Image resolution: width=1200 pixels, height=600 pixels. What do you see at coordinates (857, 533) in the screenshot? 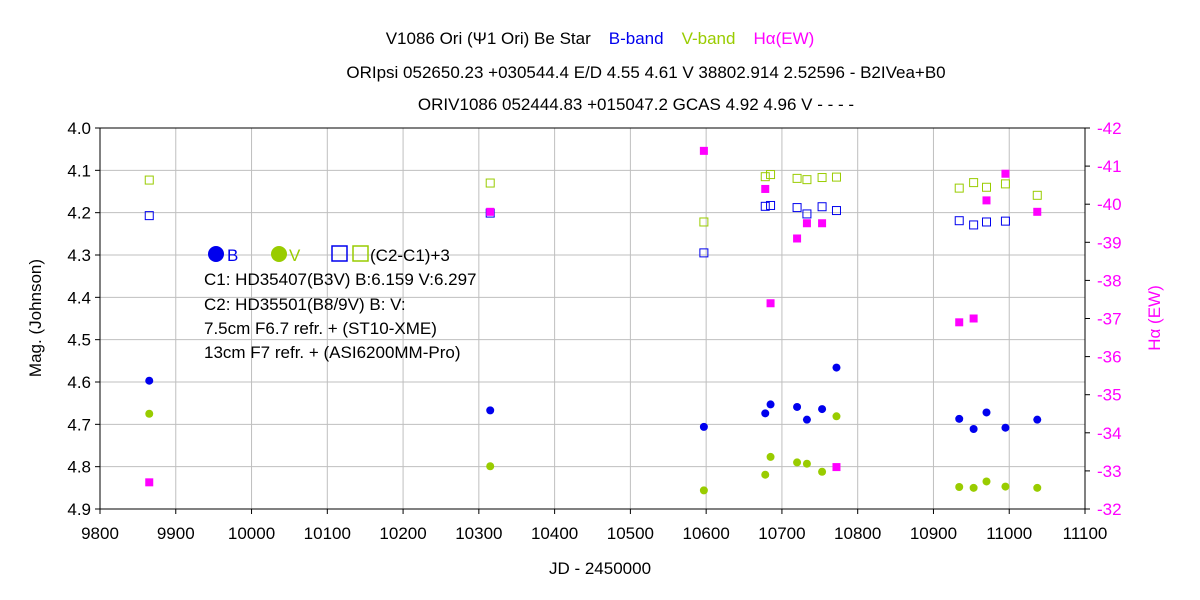
I see `x-tick-label: 10800` at bounding box center [857, 533].